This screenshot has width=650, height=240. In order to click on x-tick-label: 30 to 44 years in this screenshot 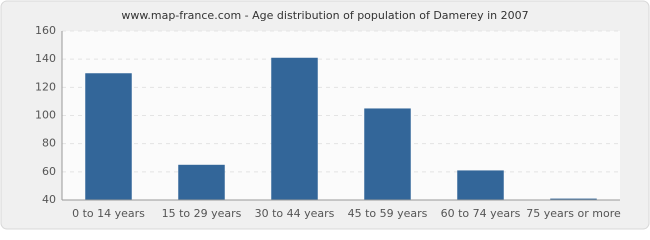, I will do `click(295, 213)`.